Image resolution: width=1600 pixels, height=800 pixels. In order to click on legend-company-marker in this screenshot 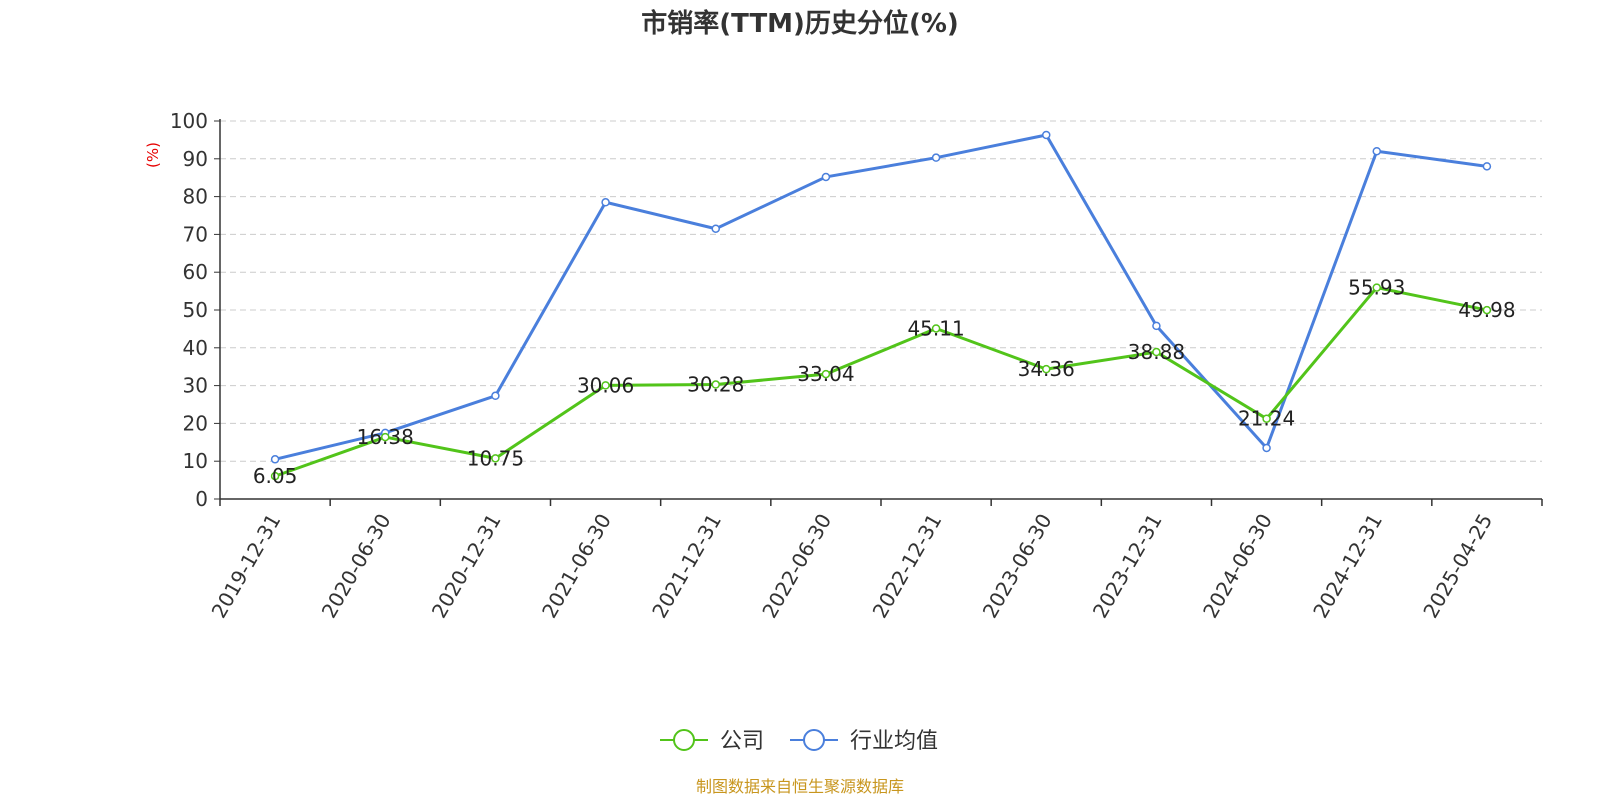, I will do `click(684, 740)`.